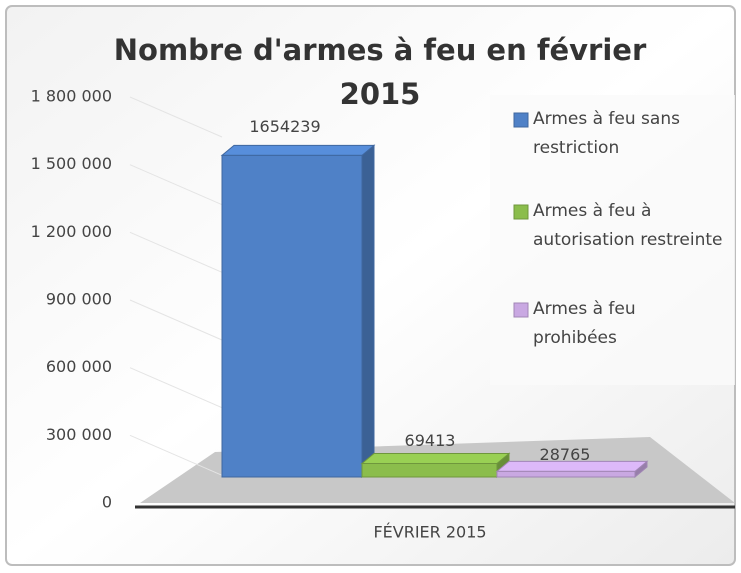  What do you see at coordinates (628, 225) in the screenshot?
I see `legend-label: Armes à feu à autorisation restreinte` at bounding box center [628, 225].